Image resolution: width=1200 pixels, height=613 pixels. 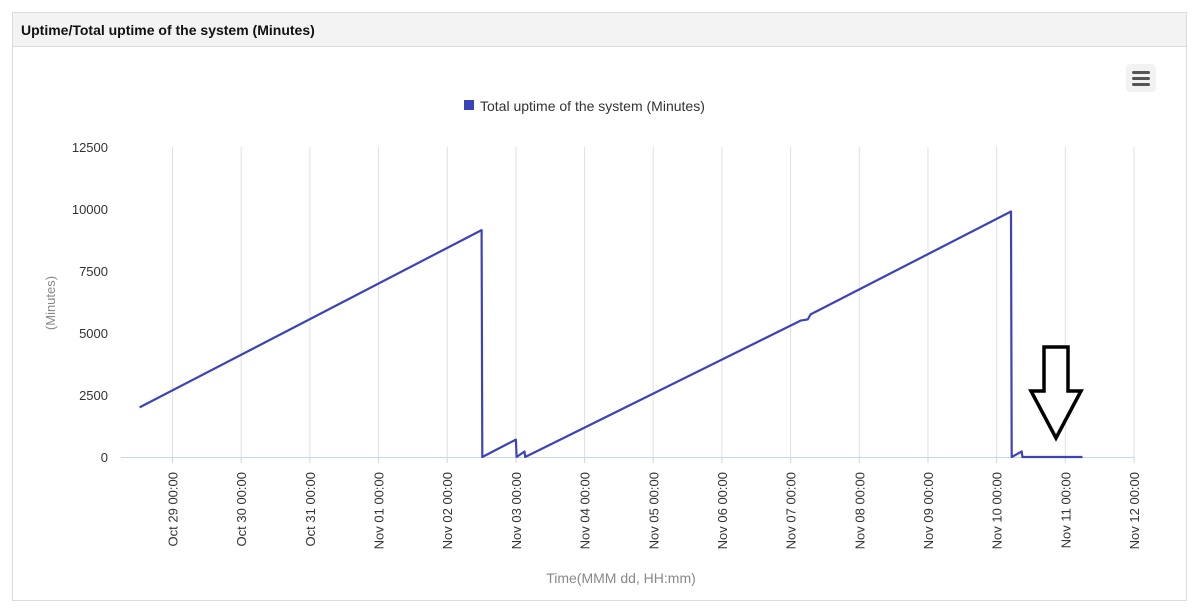 I want to click on x-tick-label: Oct 31 00:00, so click(x=310, y=509).